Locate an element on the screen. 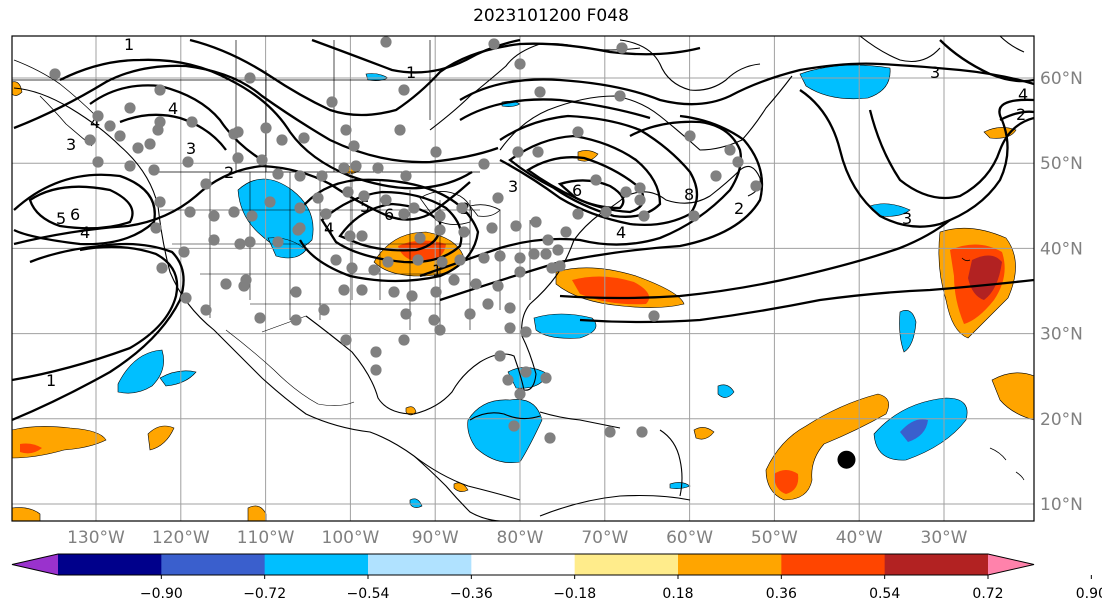 Image resolution: width=1102 pixels, height=613 pixels. longitude-label: 50°W is located at coordinates (774, 538).